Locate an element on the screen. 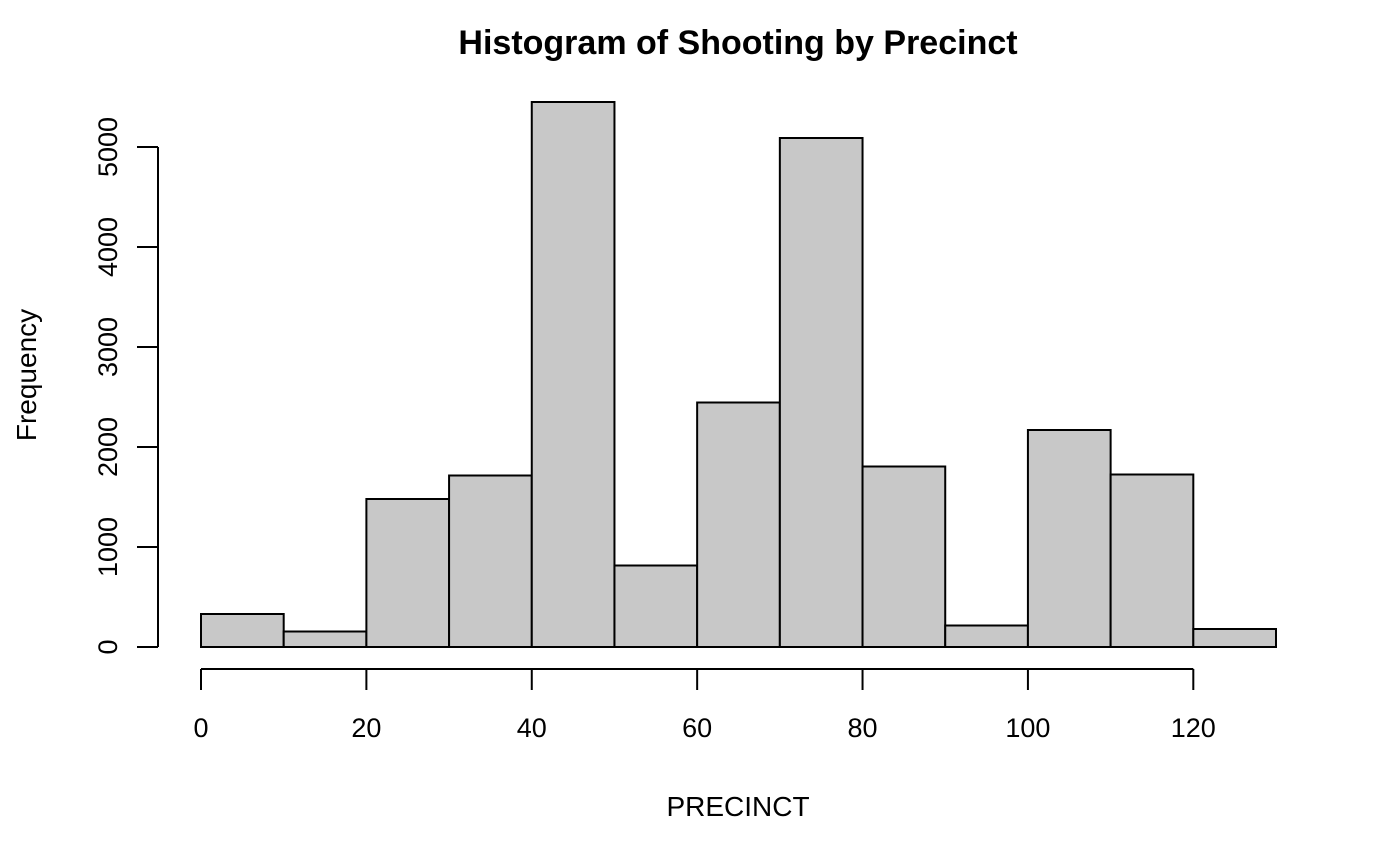  y-tick-label: 1000 is located at coordinates (108, 547).